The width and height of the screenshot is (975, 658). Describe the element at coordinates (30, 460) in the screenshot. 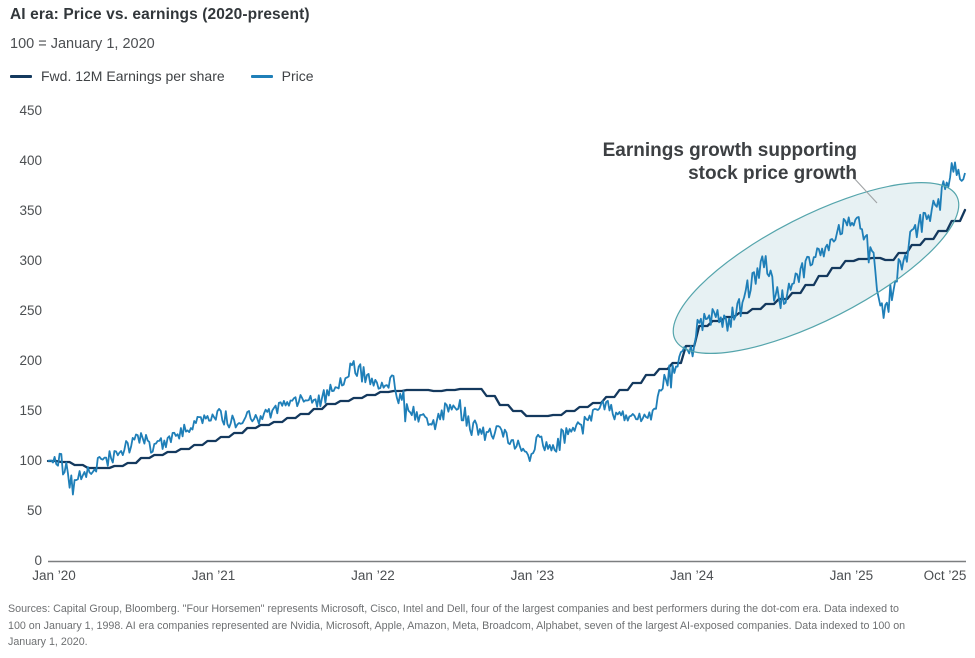

I see `y-axis-tick-label: 100` at that location.